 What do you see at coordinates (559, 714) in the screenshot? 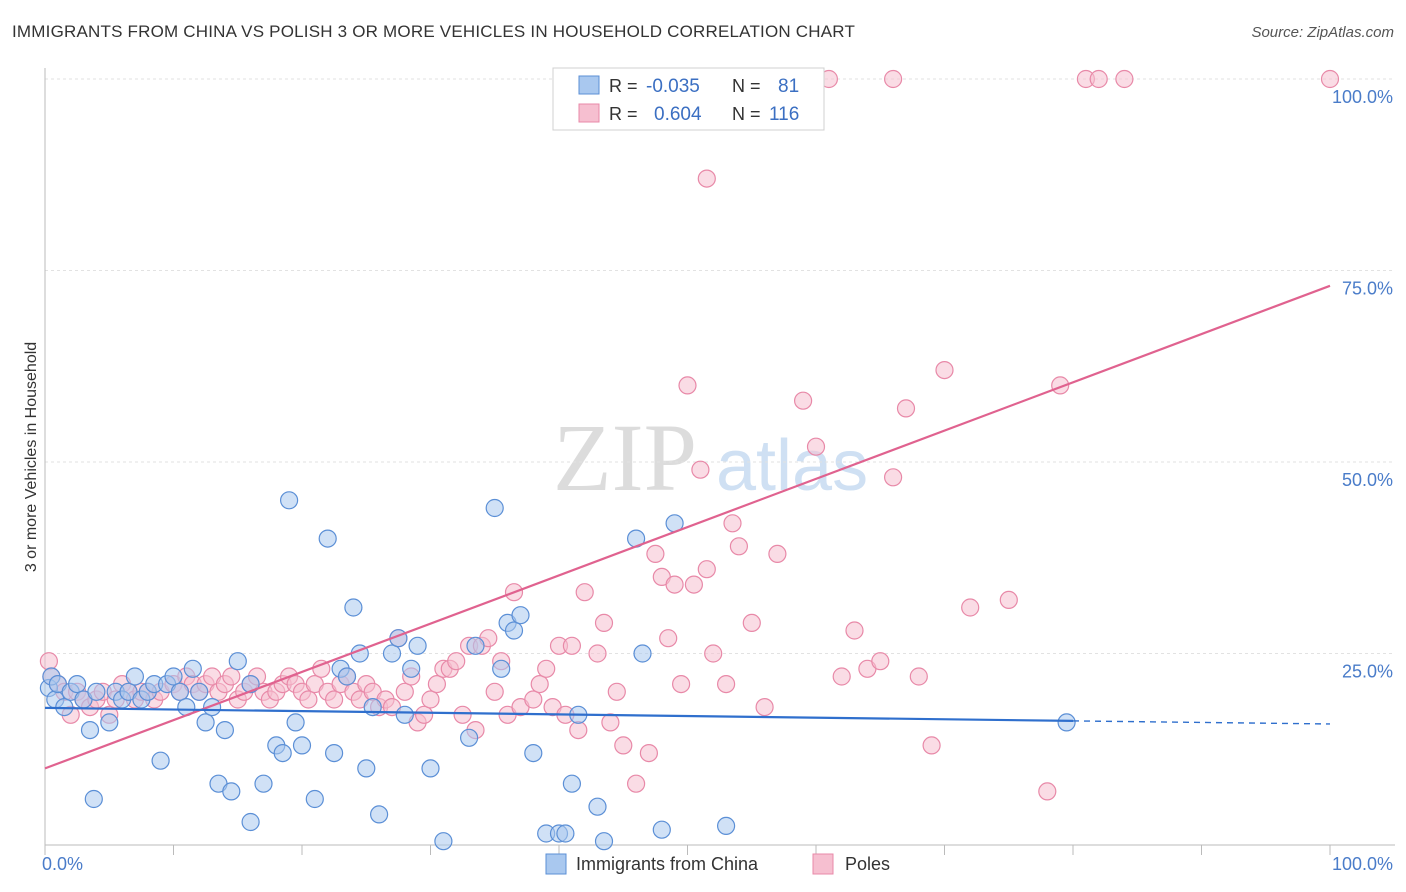
I see `china-trend-line` at bounding box center [559, 714].